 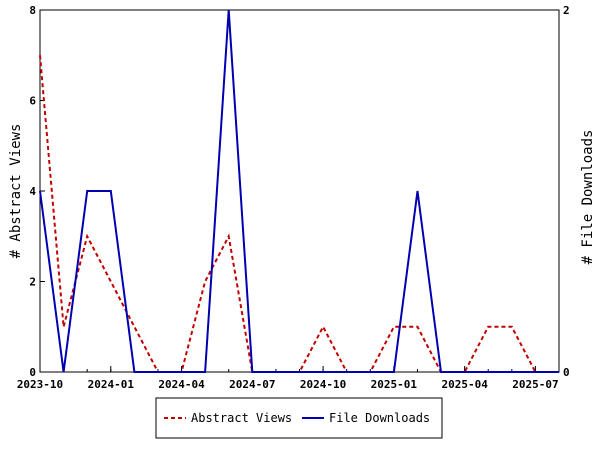 What do you see at coordinates (535, 384) in the screenshot?
I see `x-tick-label: 2025-07` at bounding box center [535, 384].